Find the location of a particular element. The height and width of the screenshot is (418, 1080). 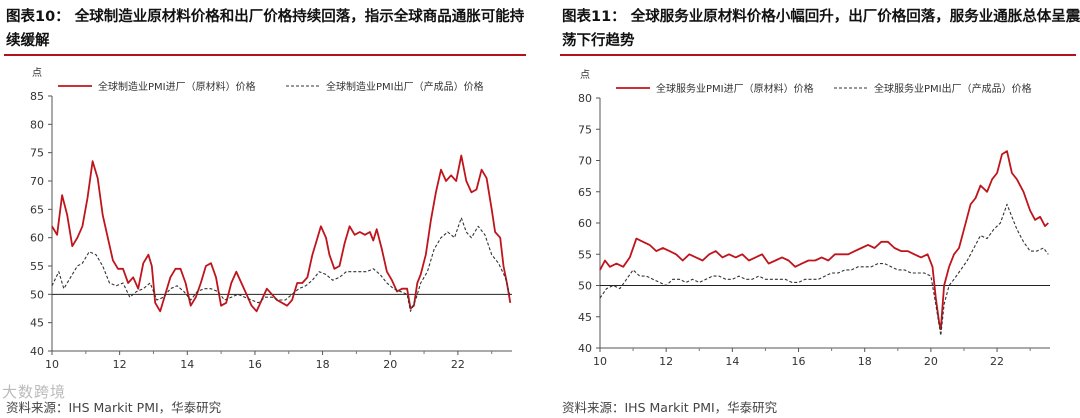

legend-label-1: 全球制造业PMI进厂（原材料）价格 is located at coordinates (177, 86).